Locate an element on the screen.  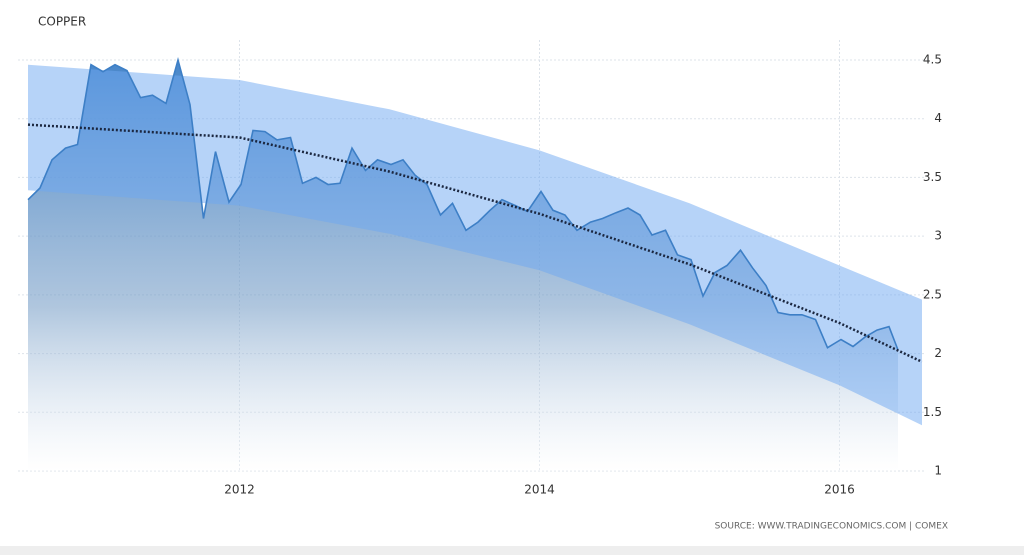
x-tick-label: 2012 is located at coordinates (239, 490).